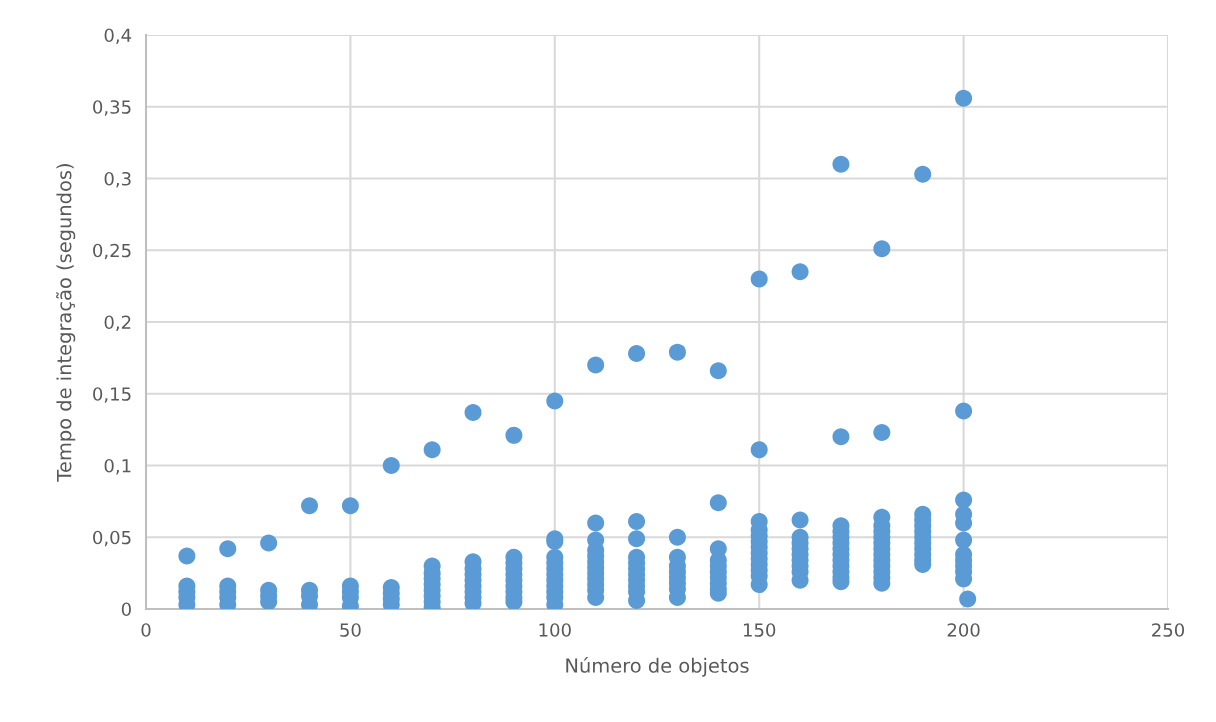 Image resolution: width=1216 pixels, height=722 pixels. What do you see at coordinates (112, 108) in the screenshot?
I see `y-tick-label: 0,35` at bounding box center [112, 108].